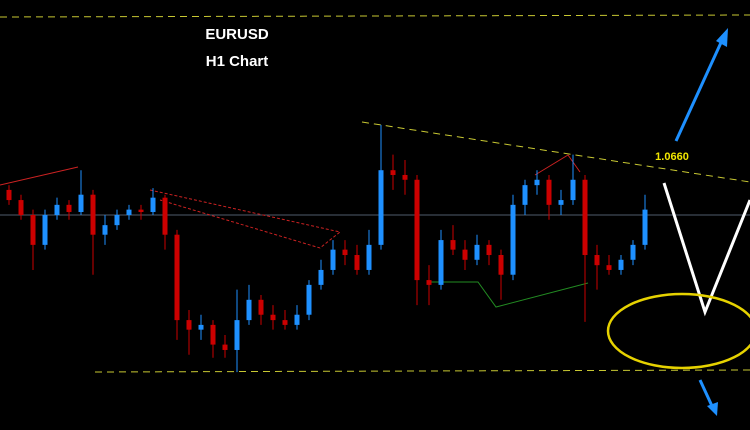 This screenshot has width=750, height=430. What do you see at coordinates (237, 61) in the screenshot?
I see `chart-subtitle: H1 Chart` at bounding box center [237, 61].